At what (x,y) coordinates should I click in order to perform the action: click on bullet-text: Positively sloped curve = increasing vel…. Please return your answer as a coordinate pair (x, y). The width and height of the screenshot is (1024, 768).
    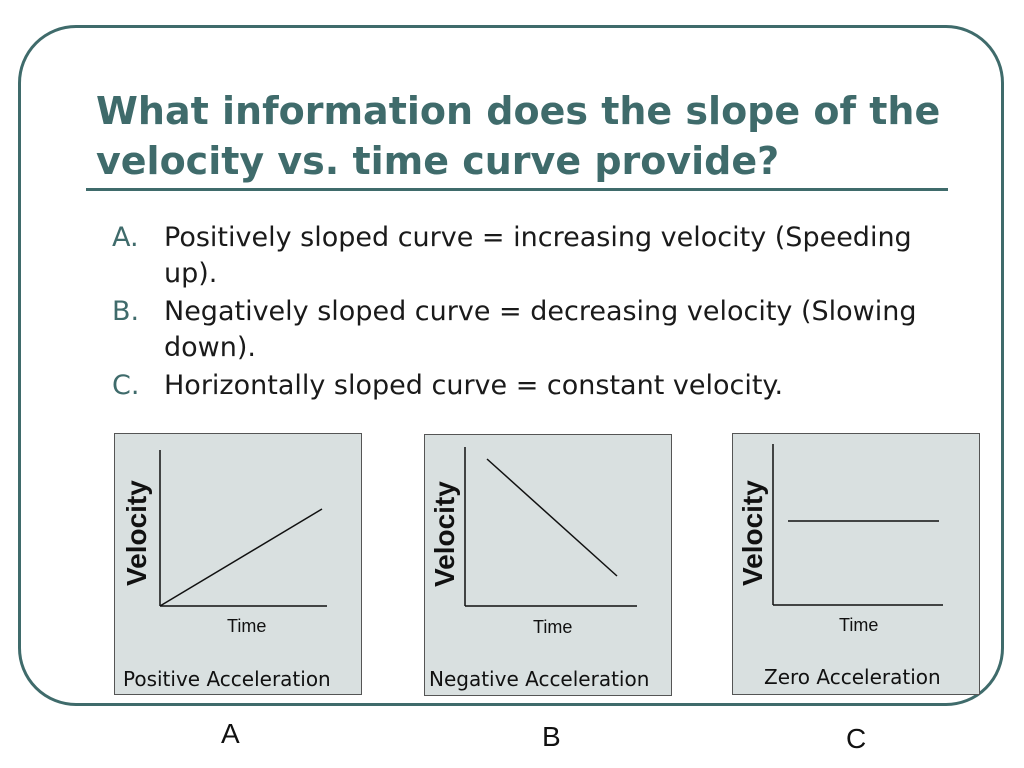
    Looking at the image, I should click on (538, 255).